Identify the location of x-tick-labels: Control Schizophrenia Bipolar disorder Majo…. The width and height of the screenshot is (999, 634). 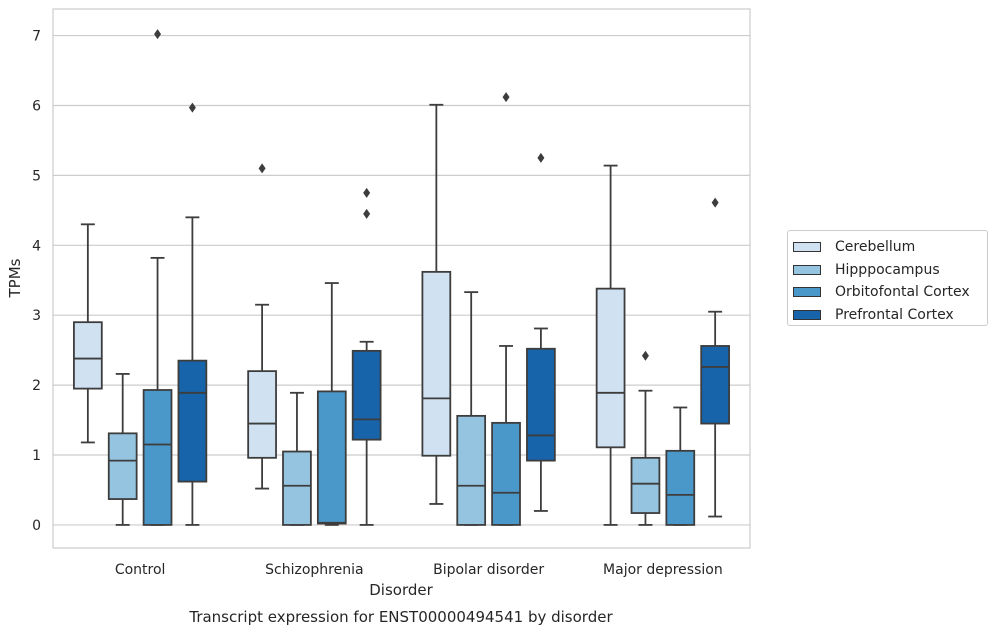
(419, 570).